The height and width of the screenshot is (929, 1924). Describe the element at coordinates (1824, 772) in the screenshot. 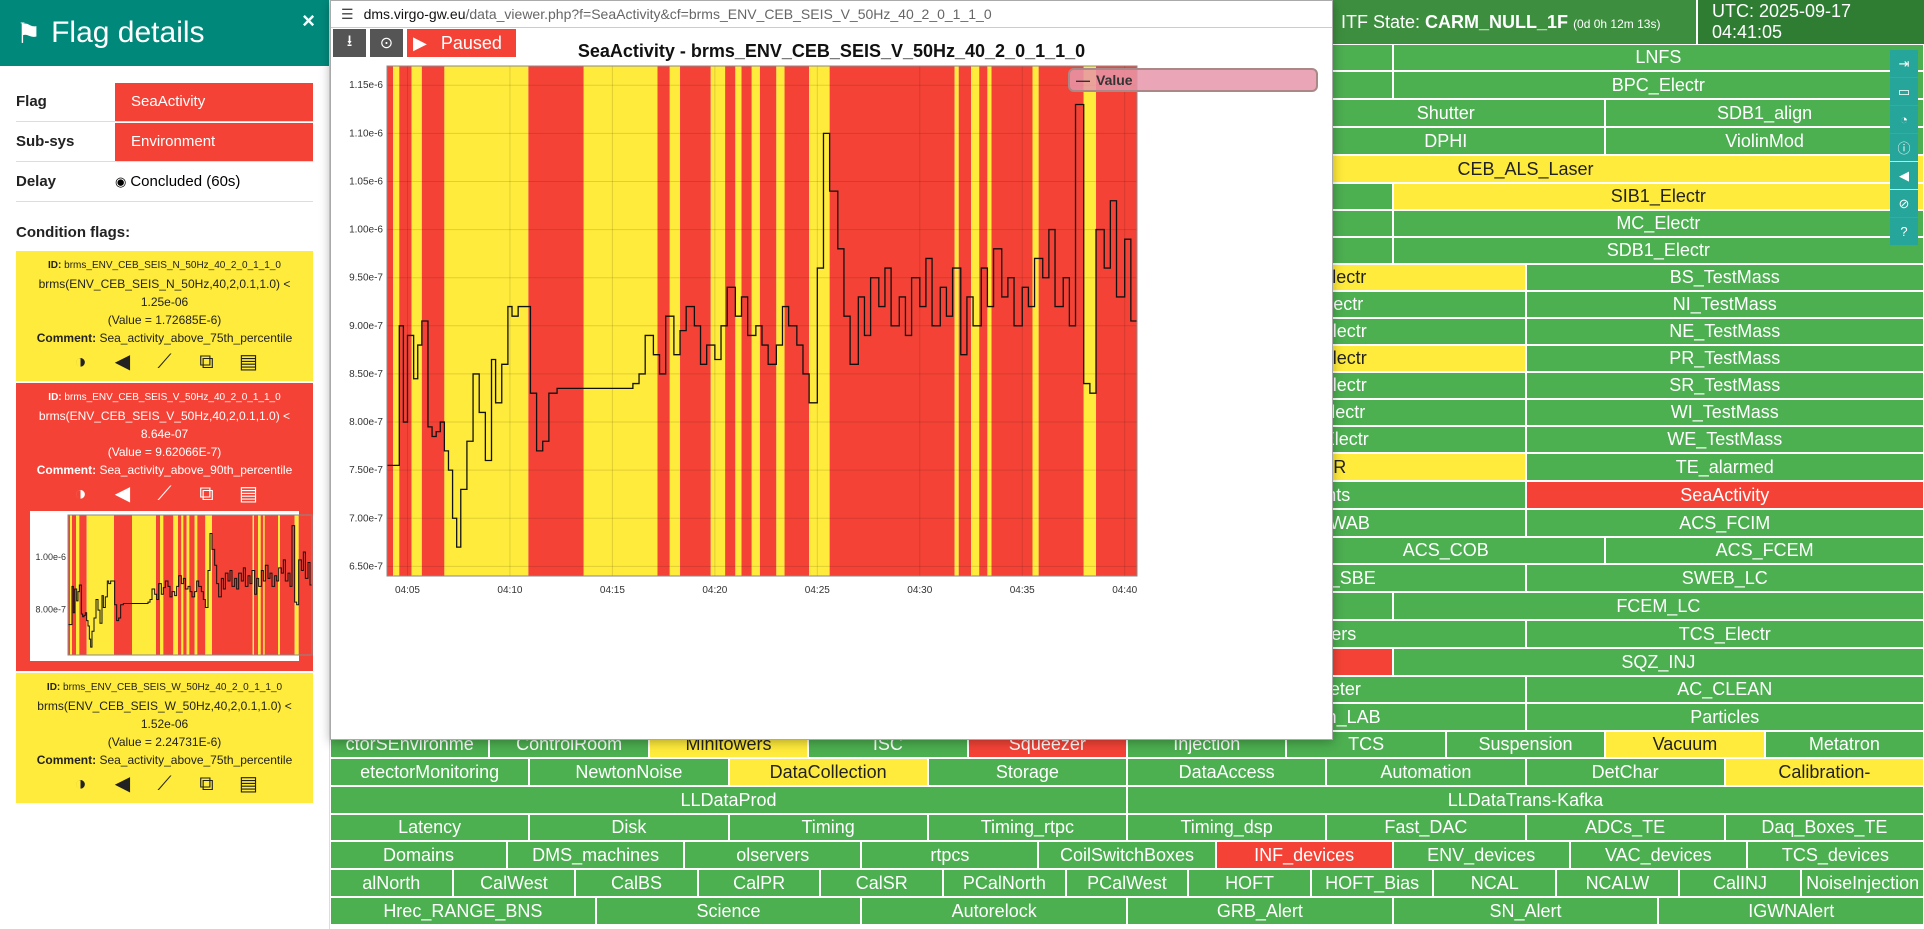

I see `flag-cell: Calibration-` at that location.